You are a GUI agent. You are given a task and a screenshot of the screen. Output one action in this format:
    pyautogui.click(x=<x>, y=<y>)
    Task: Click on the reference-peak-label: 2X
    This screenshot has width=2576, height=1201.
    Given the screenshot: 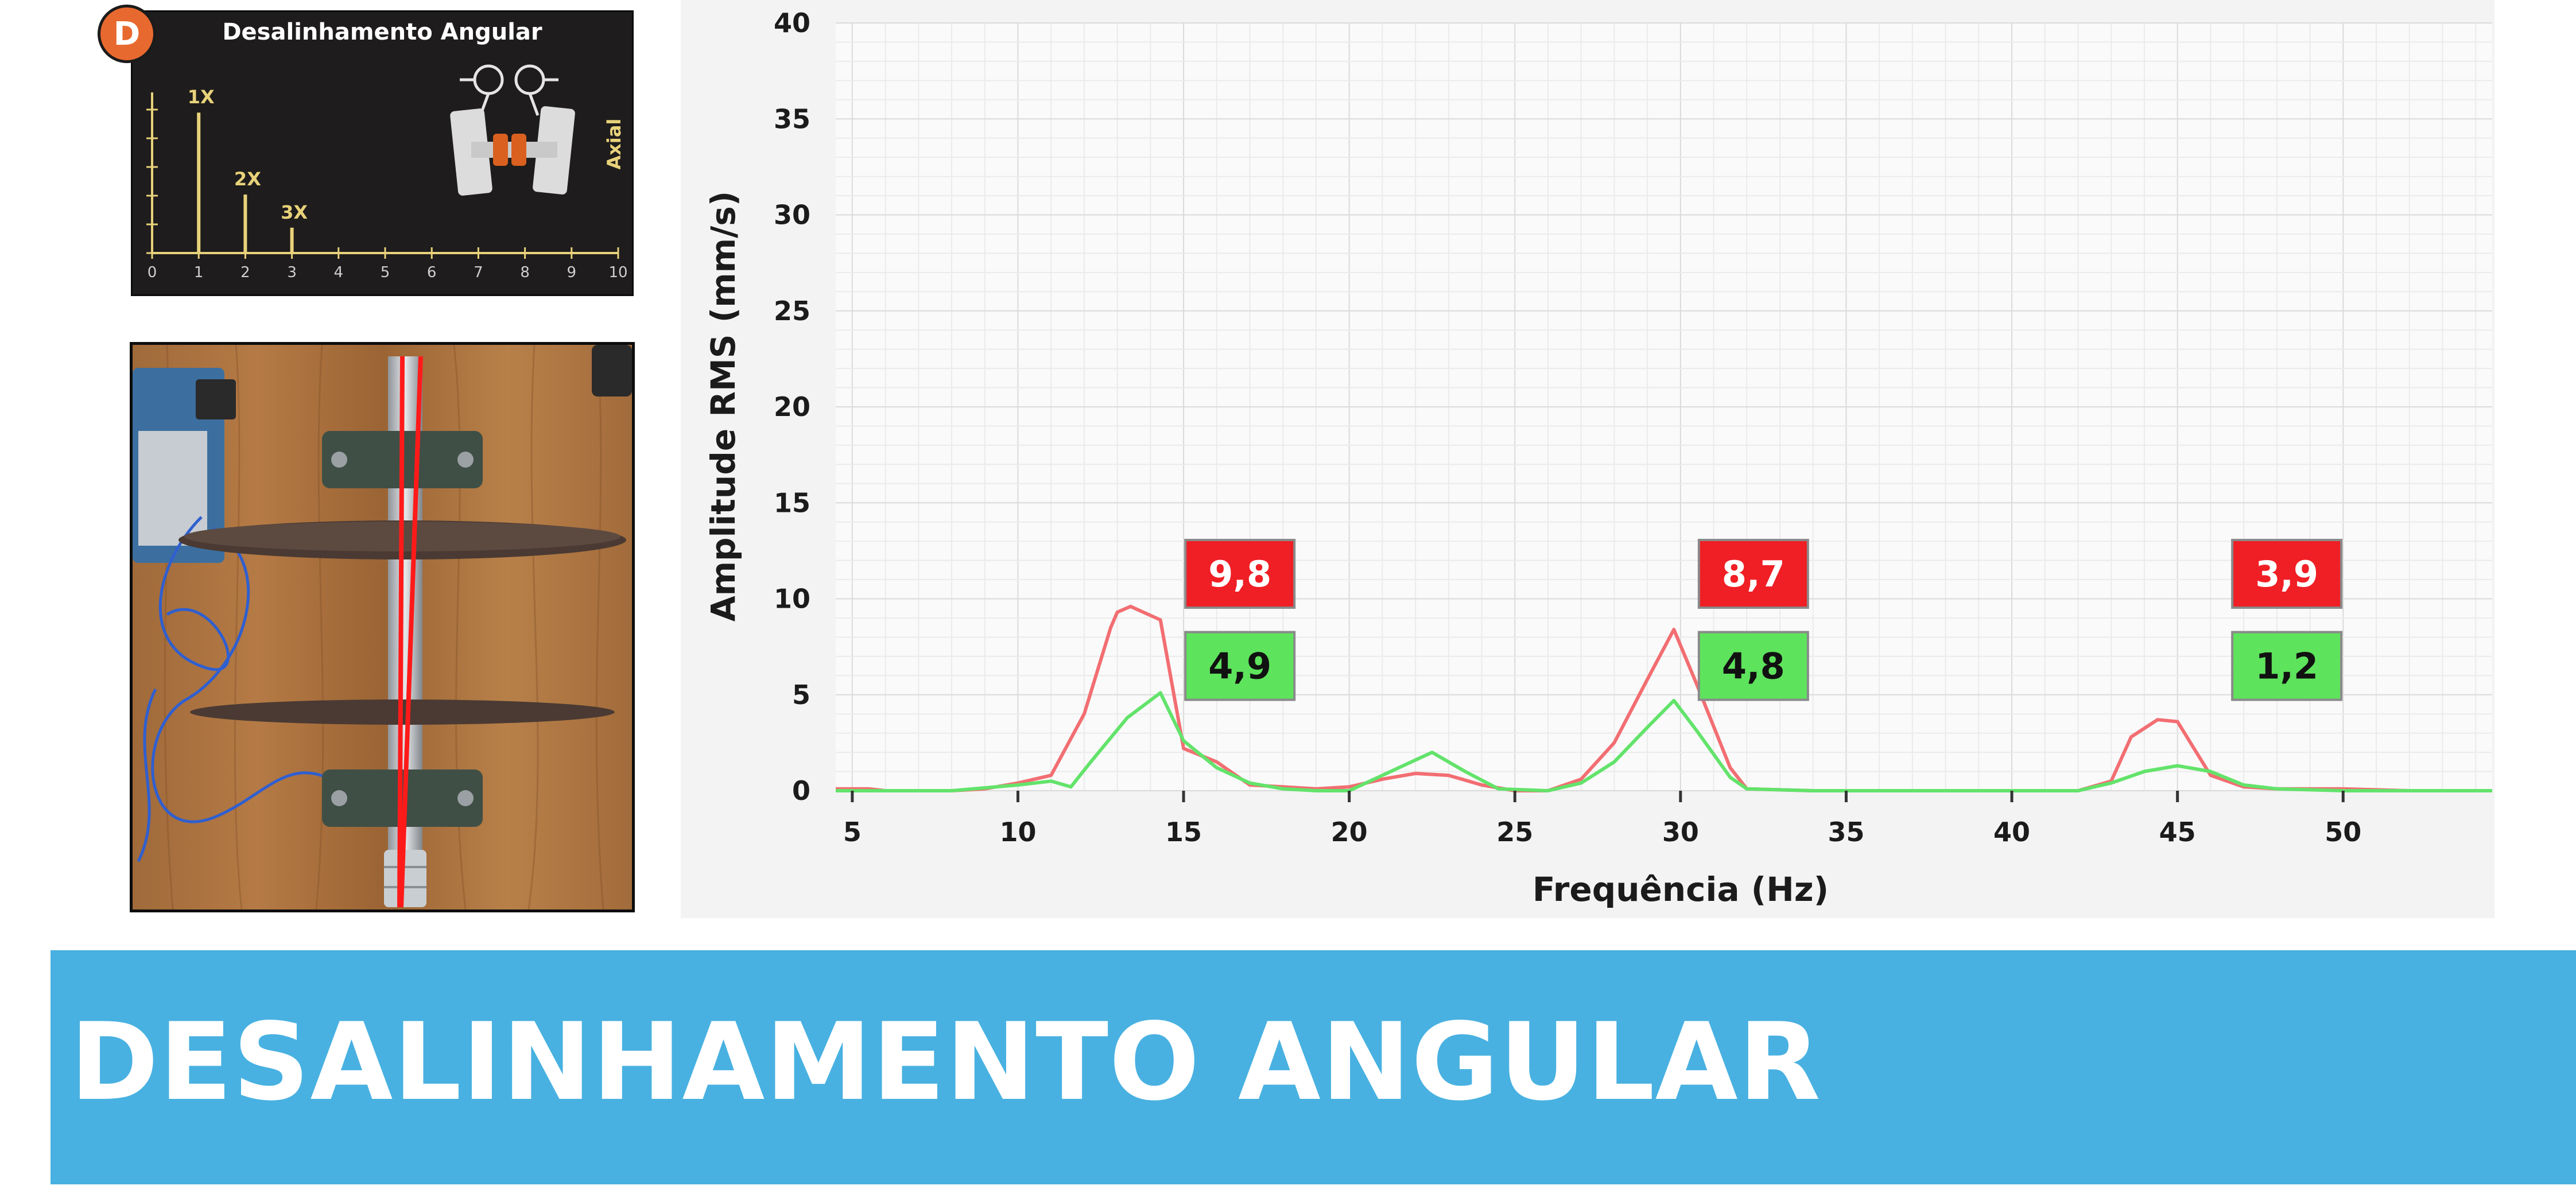 What is the action you would take?
    pyautogui.click(x=247, y=179)
    